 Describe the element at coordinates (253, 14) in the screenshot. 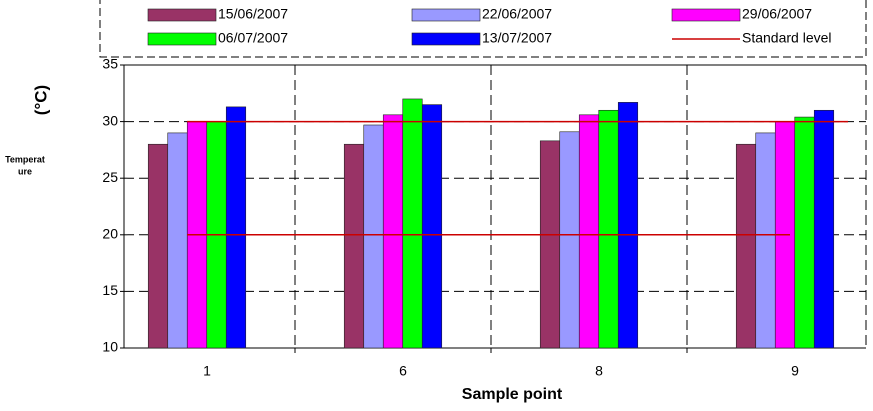

I see `legend-label: 15/06/2007` at that location.